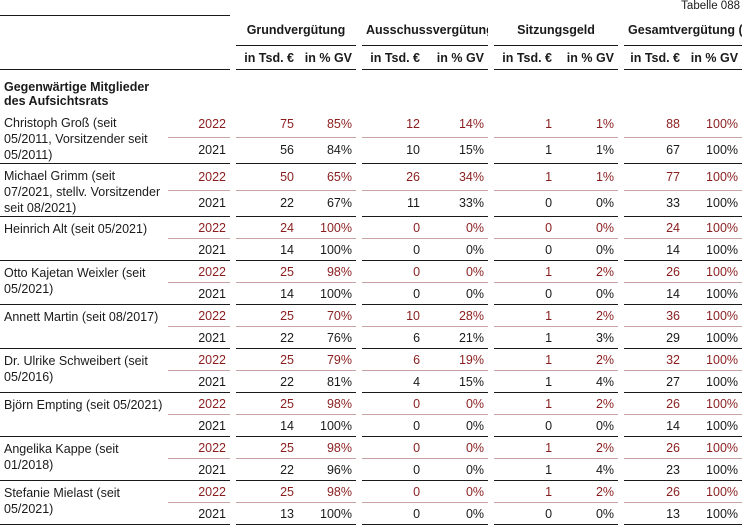  What do you see at coordinates (267, 382) in the screenshot?
I see `value-tsd-eur: 22` at bounding box center [267, 382].